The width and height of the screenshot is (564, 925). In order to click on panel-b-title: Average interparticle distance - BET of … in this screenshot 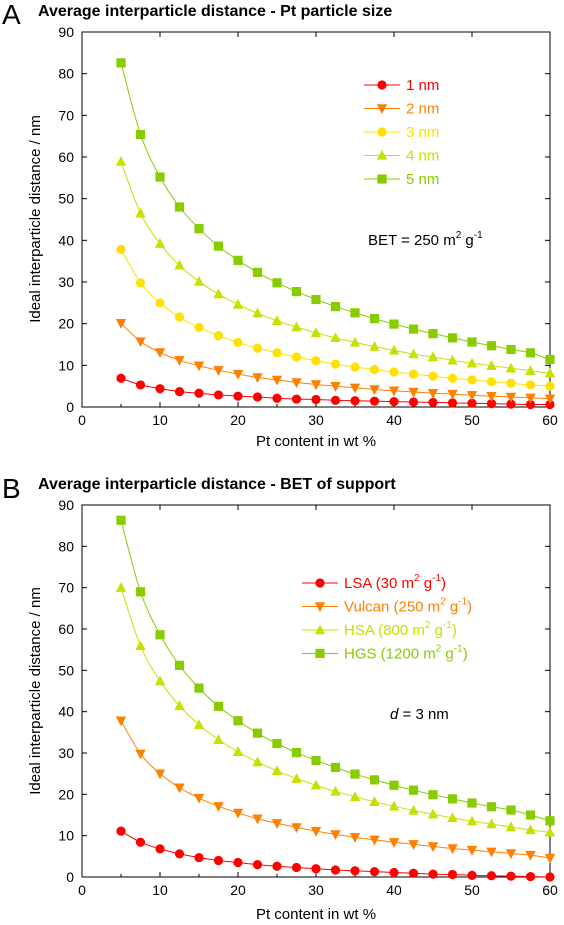, I will do `click(217, 484)`.